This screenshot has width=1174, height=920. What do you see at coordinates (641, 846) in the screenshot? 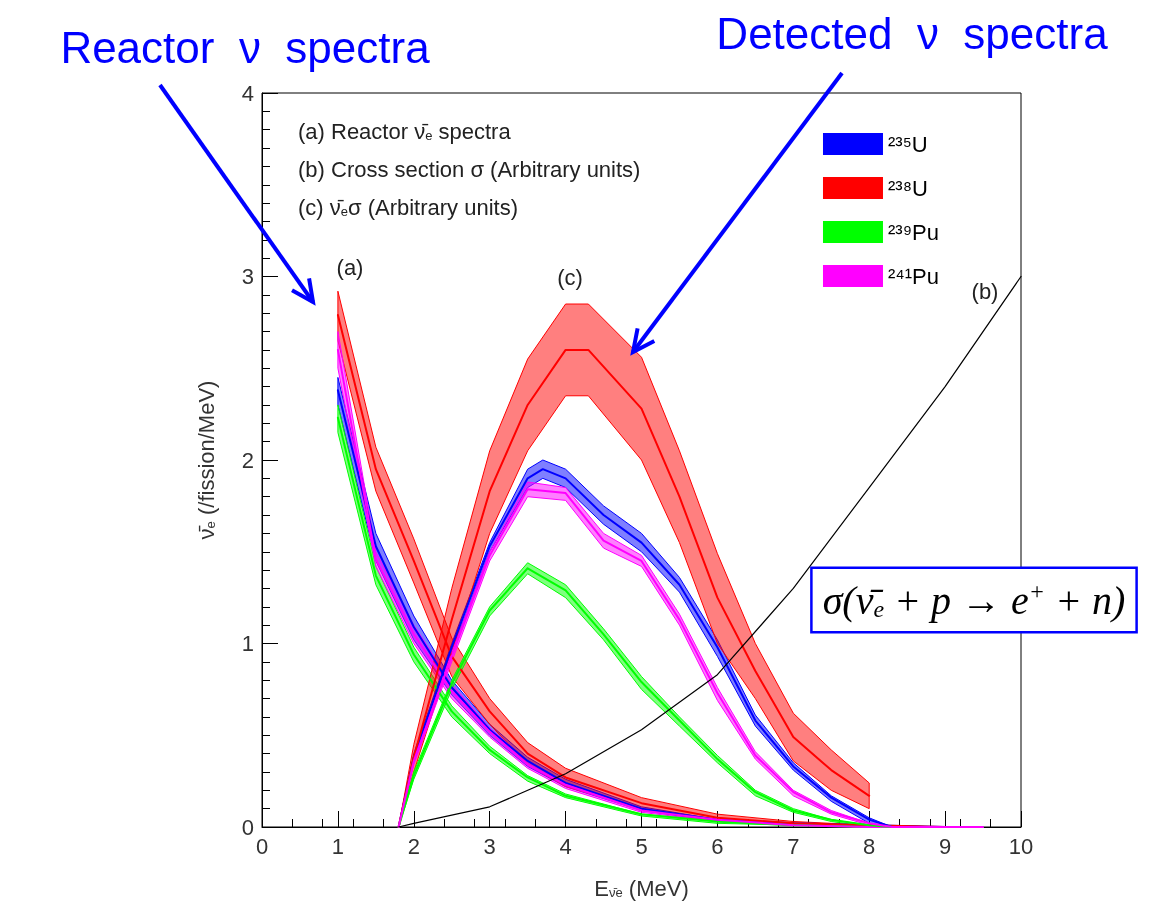
I see `x-tick-label: 5` at bounding box center [641, 846].